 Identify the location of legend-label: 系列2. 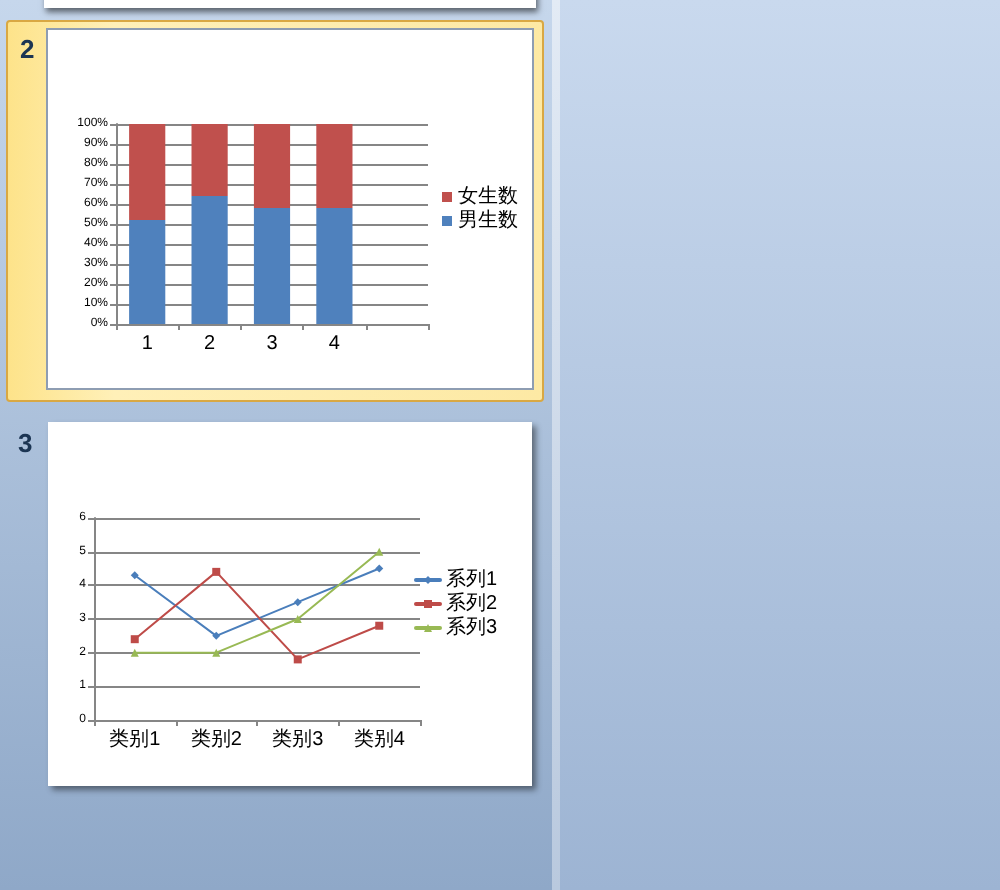
(472, 603).